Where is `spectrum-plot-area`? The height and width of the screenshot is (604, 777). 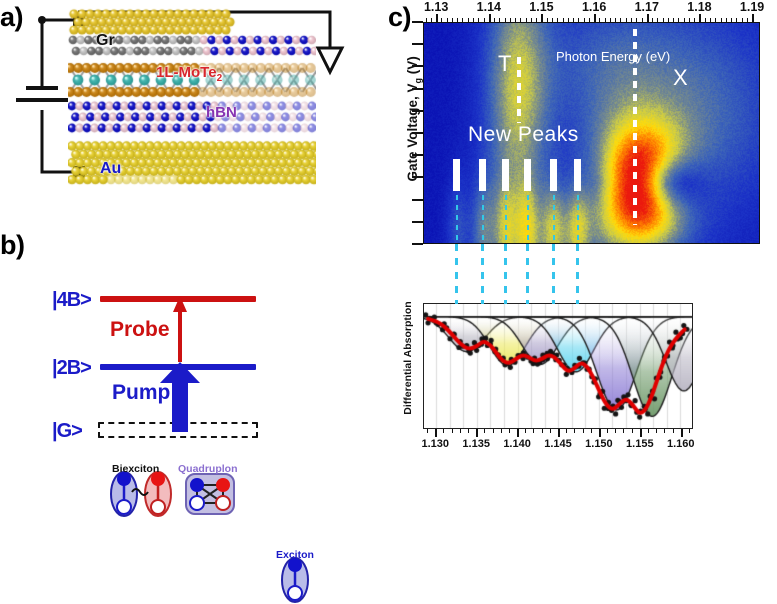 spectrum-plot-area is located at coordinates (558, 366).